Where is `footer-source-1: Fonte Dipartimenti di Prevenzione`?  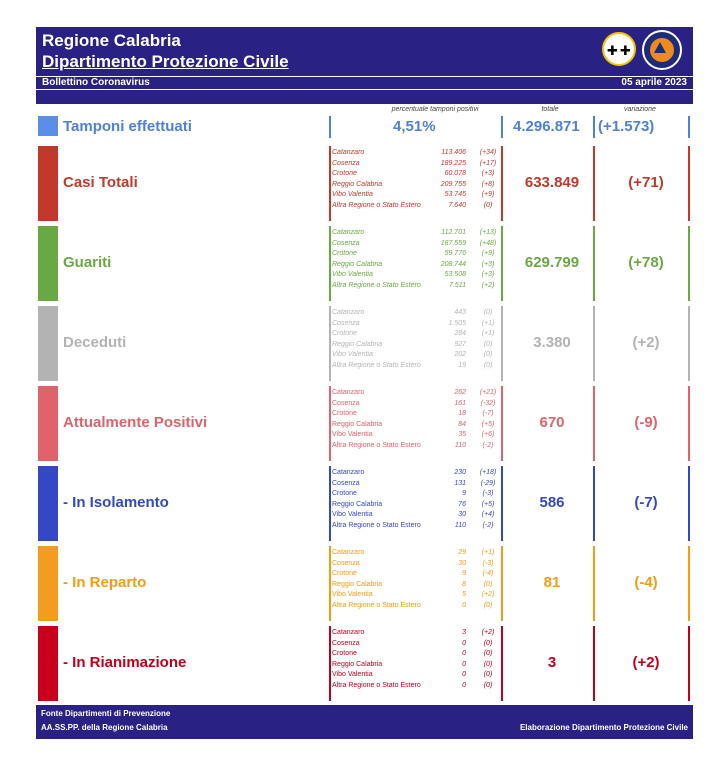 footer-source-1: Fonte Dipartimenti di Prevenzione is located at coordinates (106, 713).